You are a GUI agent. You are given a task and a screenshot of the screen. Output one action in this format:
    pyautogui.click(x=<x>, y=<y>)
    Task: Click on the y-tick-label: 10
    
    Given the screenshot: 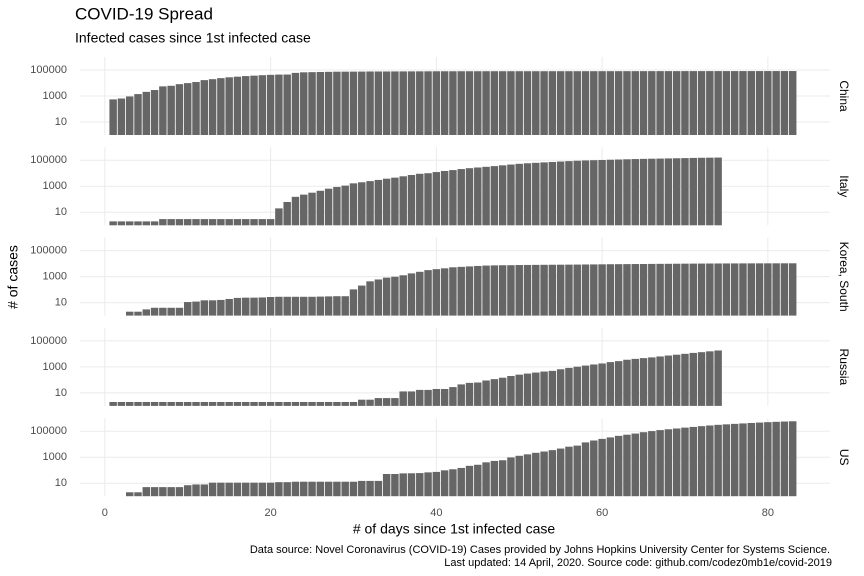 What is the action you would take?
    pyautogui.click(x=61, y=303)
    